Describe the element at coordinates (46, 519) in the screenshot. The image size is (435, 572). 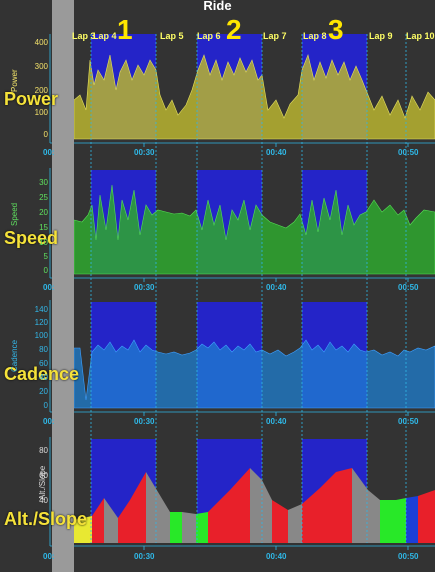
I see `alt-slope-label: Alt./Slope` at that location.